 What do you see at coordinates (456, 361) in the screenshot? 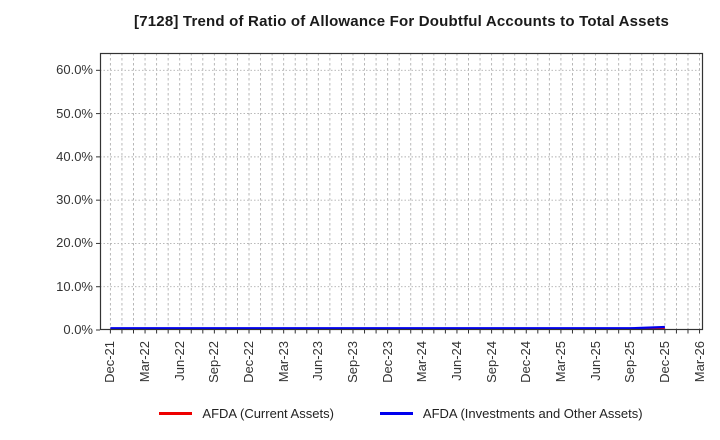
I see `x-tick-label: Jun-24` at bounding box center [456, 361].